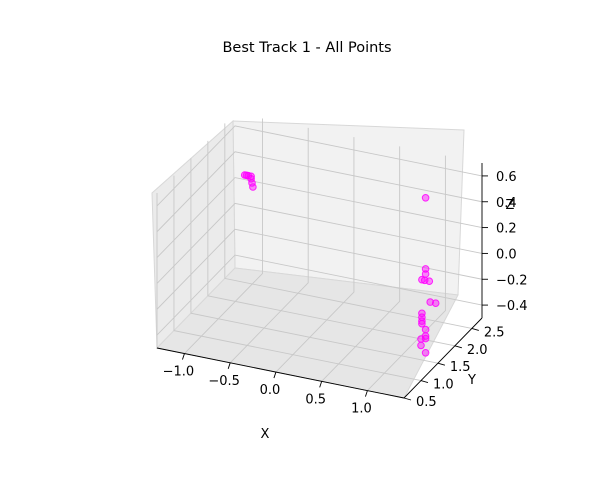 The height and width of the screenshot is (504, 600). I want to click on y-tick-label: 1.0, so click(443, 385).